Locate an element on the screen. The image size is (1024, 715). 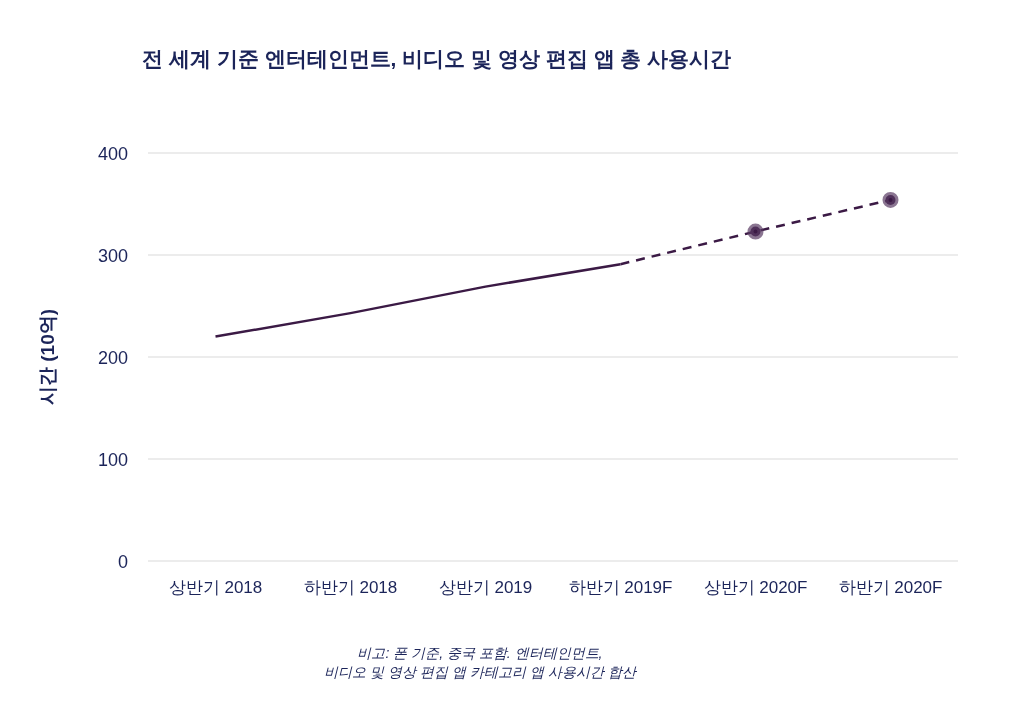
x-tick-label: 하반기 2020F is located at coordinates (890, 587).